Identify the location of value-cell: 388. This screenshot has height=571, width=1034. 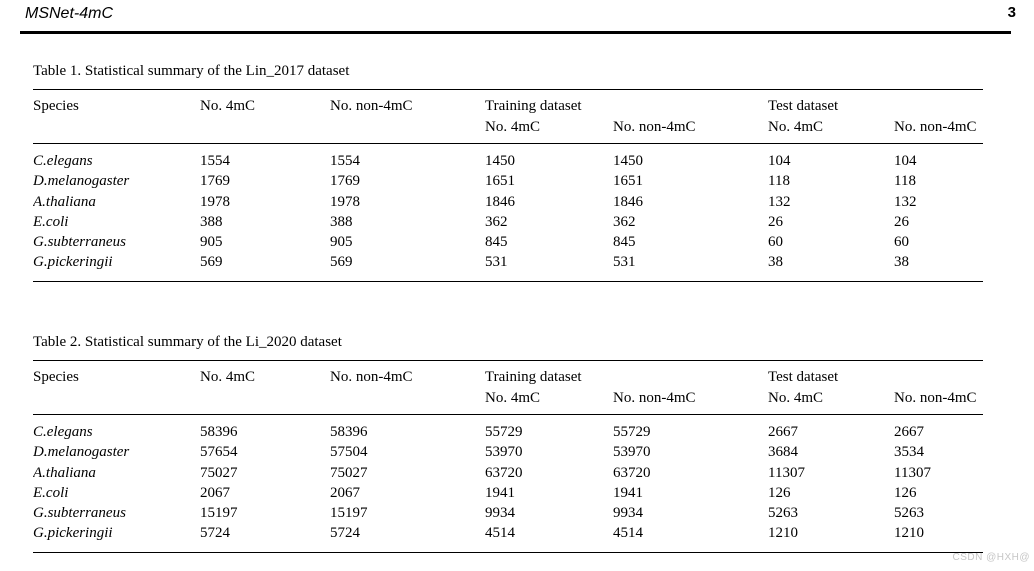
(211, 221).